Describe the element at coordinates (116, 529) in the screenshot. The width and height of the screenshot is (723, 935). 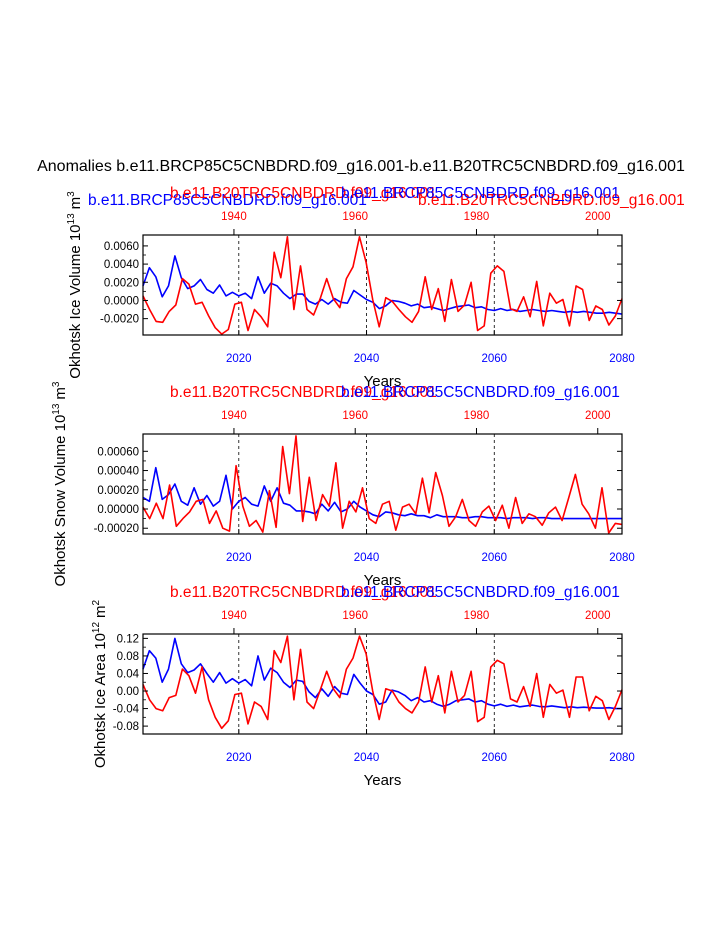
I see `y-tick-label: -0.00020` at that location.